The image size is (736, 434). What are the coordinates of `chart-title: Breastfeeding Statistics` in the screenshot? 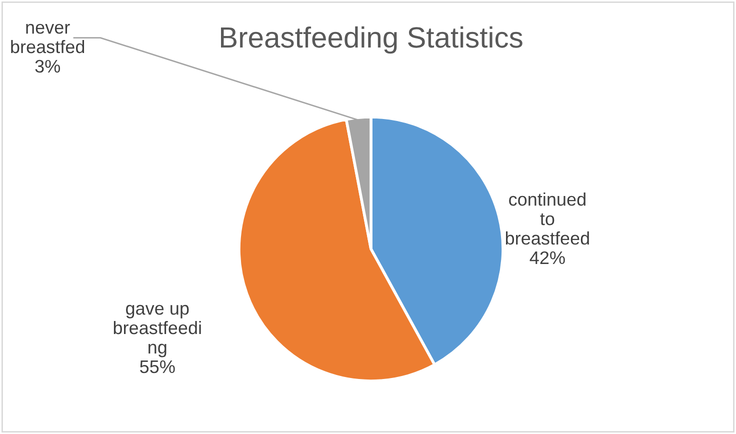 It's located at (371, 40).